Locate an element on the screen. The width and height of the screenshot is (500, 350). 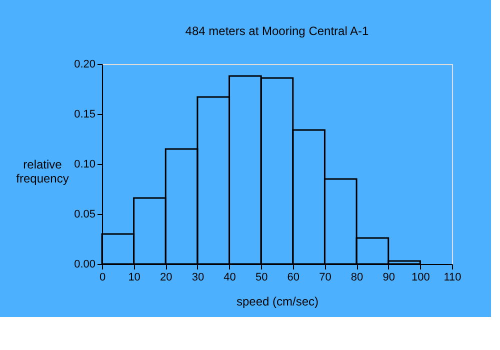
x-tick-label: 110 is located at coordinates (453, 278).